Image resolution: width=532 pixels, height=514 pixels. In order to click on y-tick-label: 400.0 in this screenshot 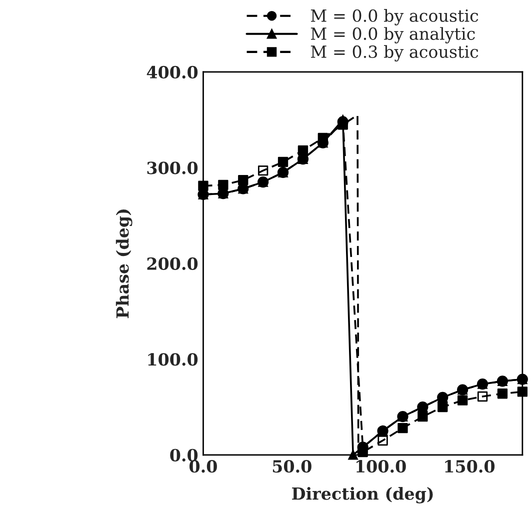, I will do `click(172, 72)`.